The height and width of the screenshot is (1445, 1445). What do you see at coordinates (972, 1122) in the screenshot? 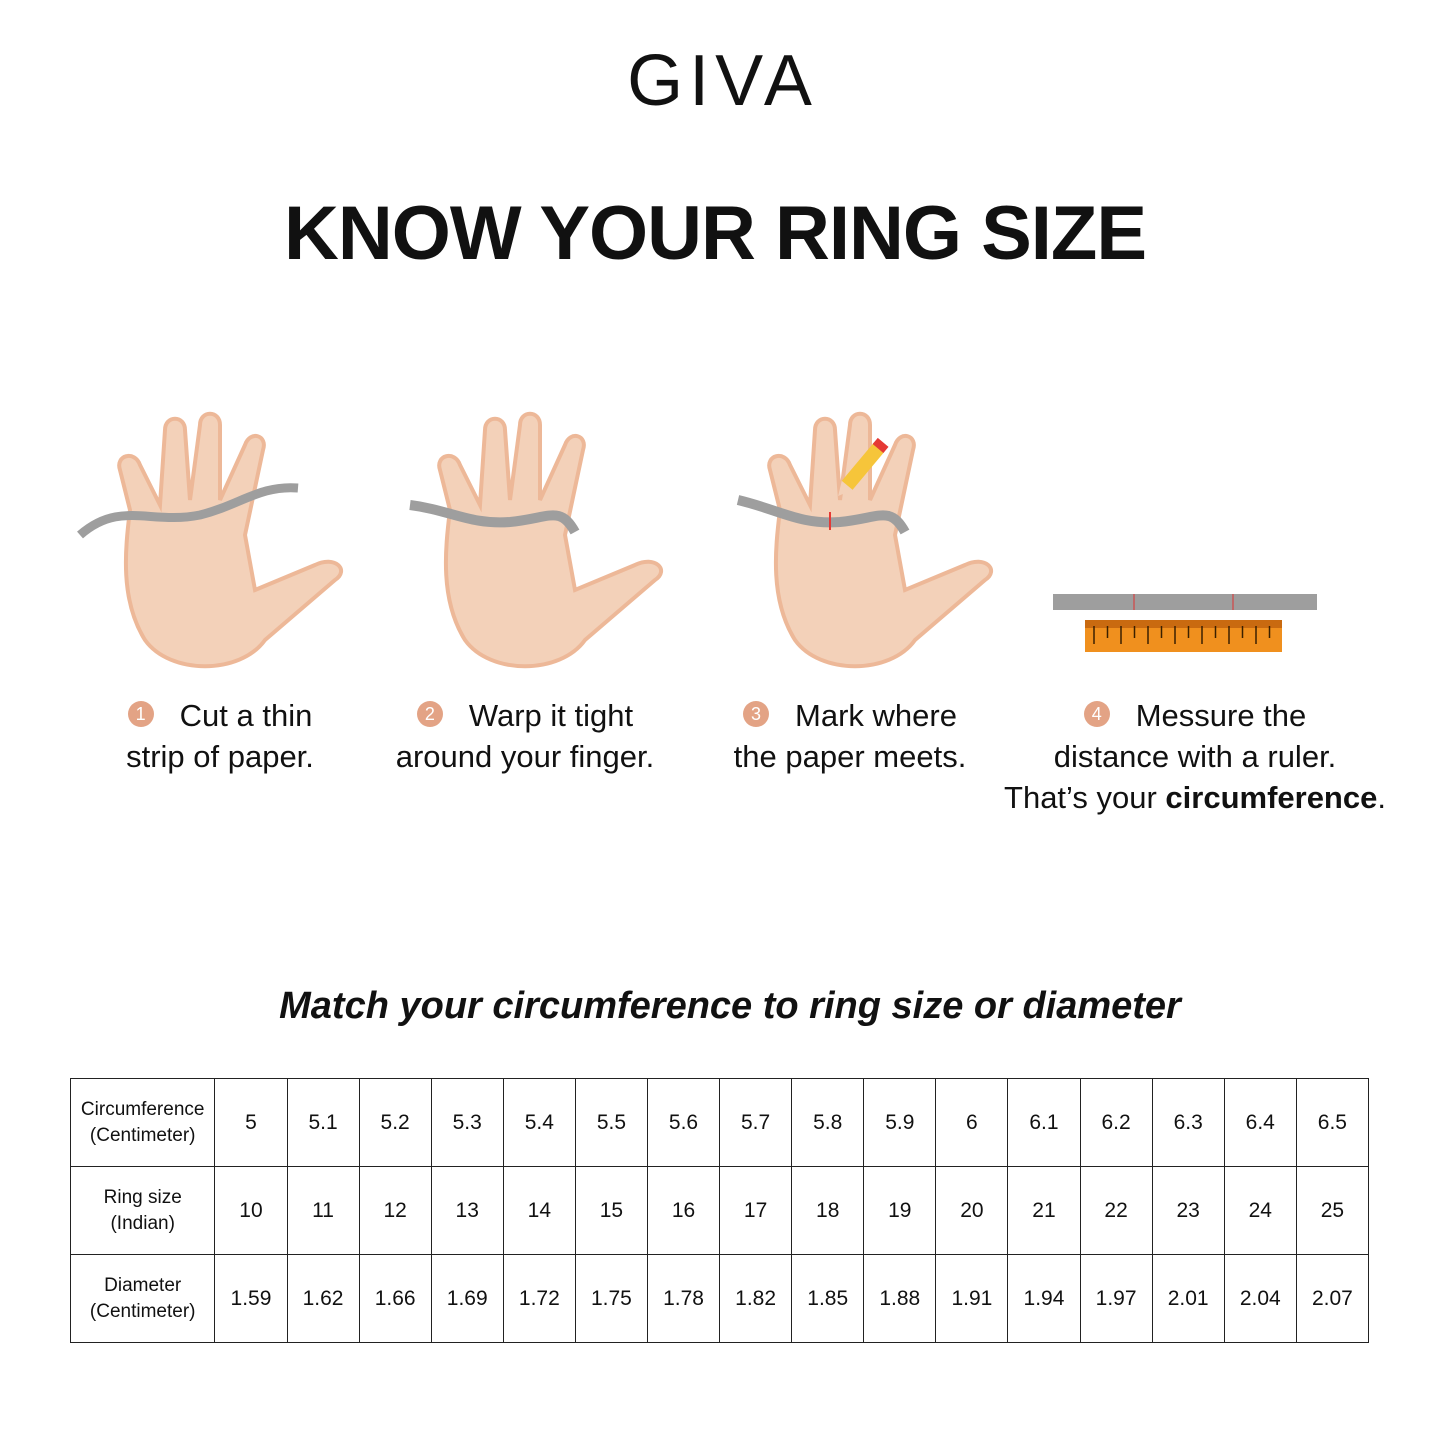
I see `table-cell: 6` at bounding box center [972, 1122].